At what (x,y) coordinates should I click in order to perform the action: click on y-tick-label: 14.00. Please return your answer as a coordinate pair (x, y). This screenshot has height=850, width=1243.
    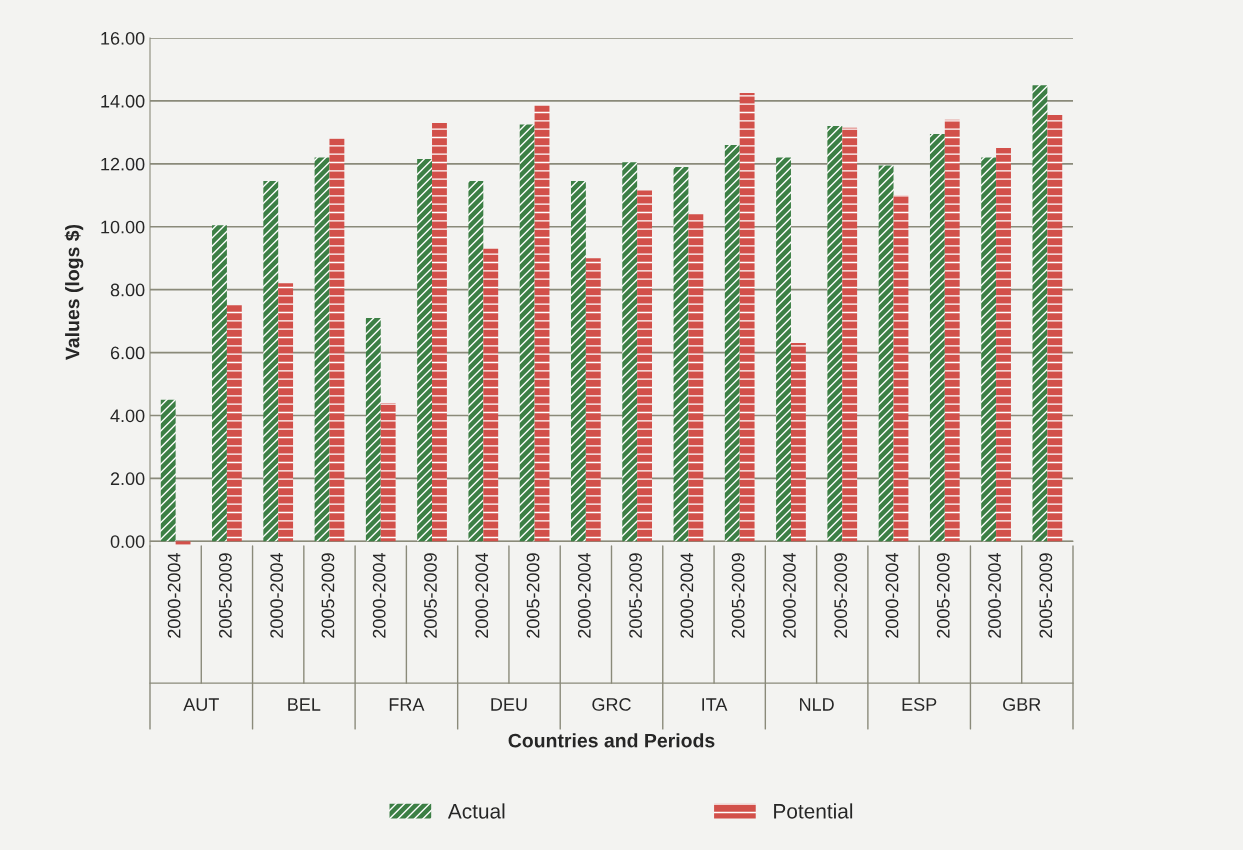
    Looking at the image, I should click on (123, 101).